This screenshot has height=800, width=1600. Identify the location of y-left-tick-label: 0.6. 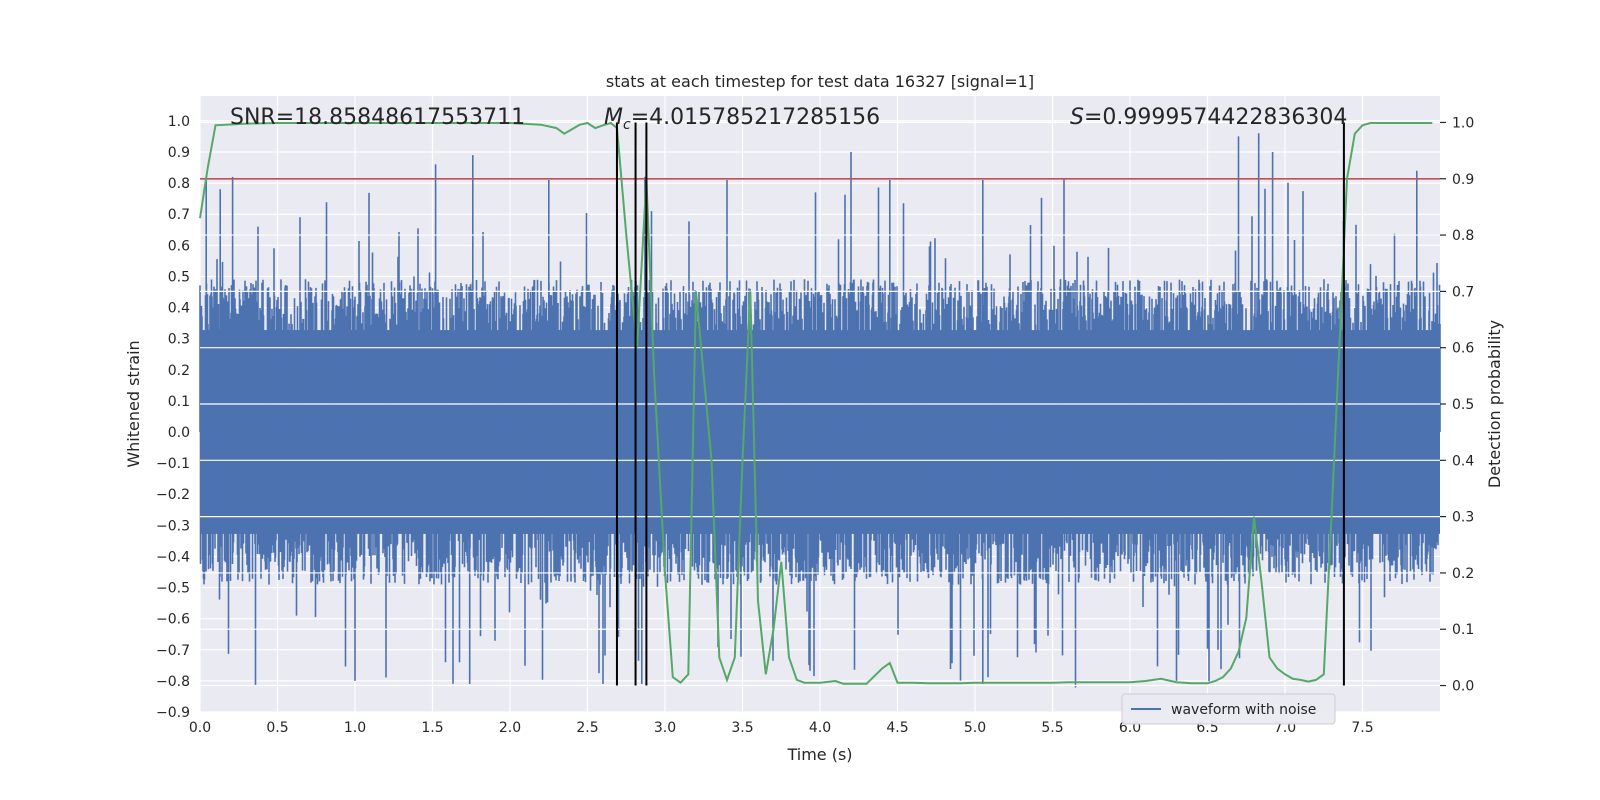
(179, 246).